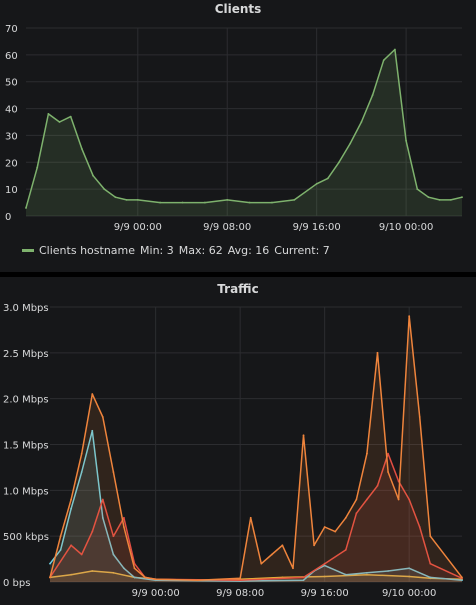 The image size is (476, 605). Describe the element at coordinates (87, 250) in the screenshot. I see `legend-series-name: Clients hostname` at that location.